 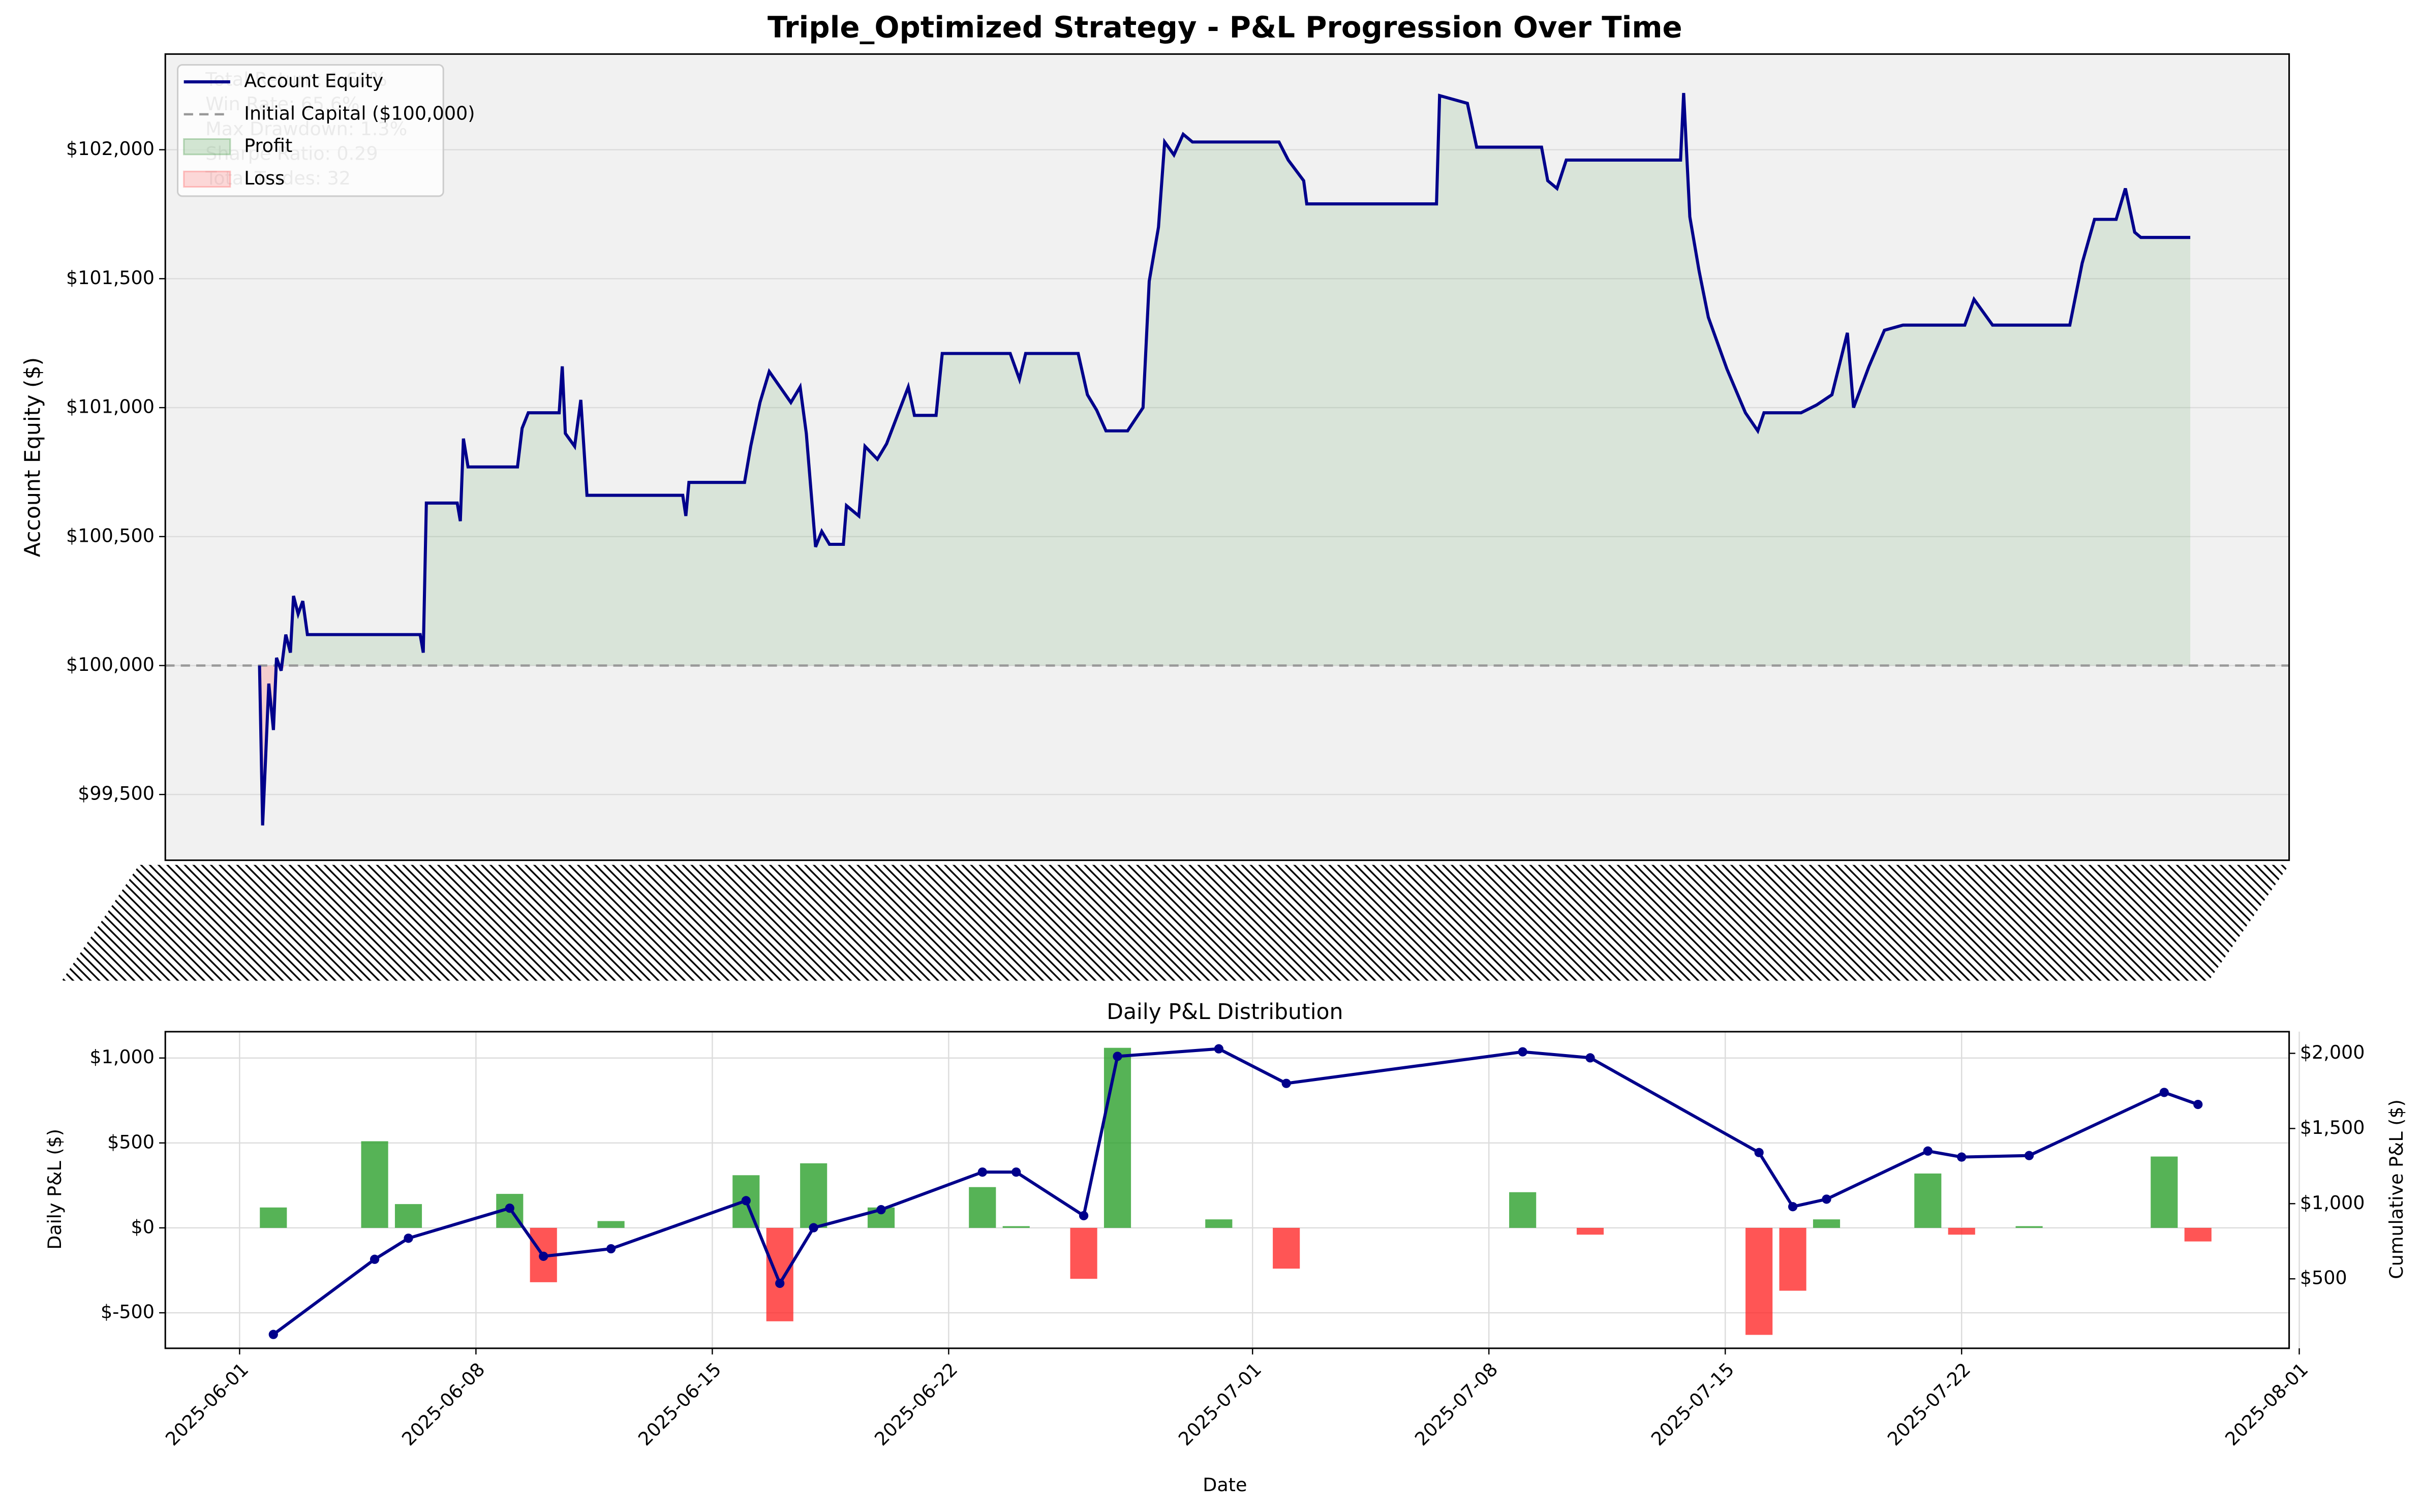 What do you see at coordinates (55, 1189) in the screenshot?
I see `y-axis-label: Daily P&L ($)` at bounding box center [55, 1189].